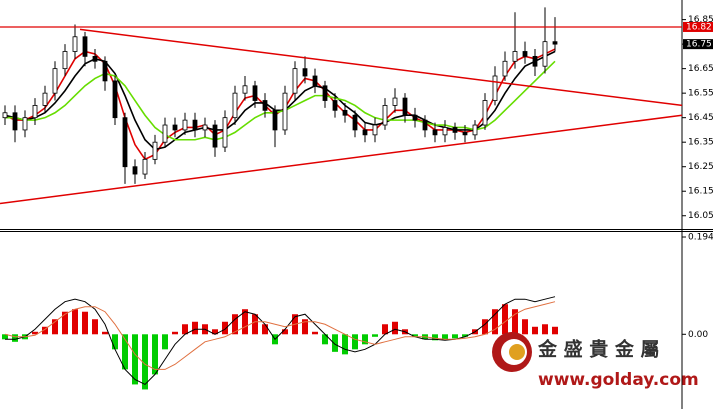 This screenshot has height=409, width=713. I want to click on y-tick-label: 0.00, so click(698, 335).